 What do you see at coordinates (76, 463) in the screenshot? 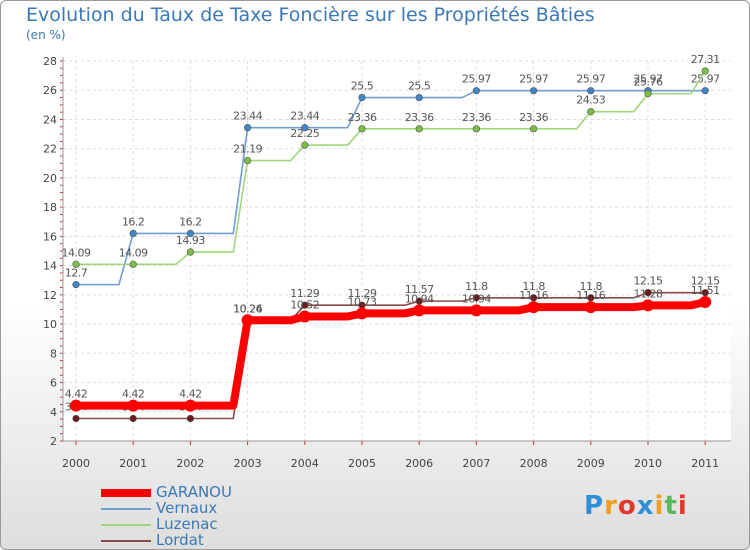
I see `x-tick-label: 2000` at bounding box center [76, 463].